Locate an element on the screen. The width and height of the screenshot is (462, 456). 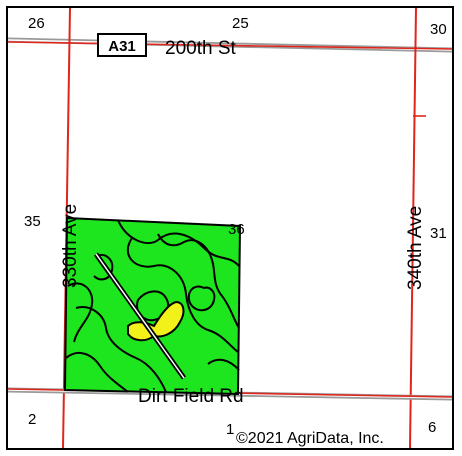
diagonal-line-inner is located at coordinates (140, 316).